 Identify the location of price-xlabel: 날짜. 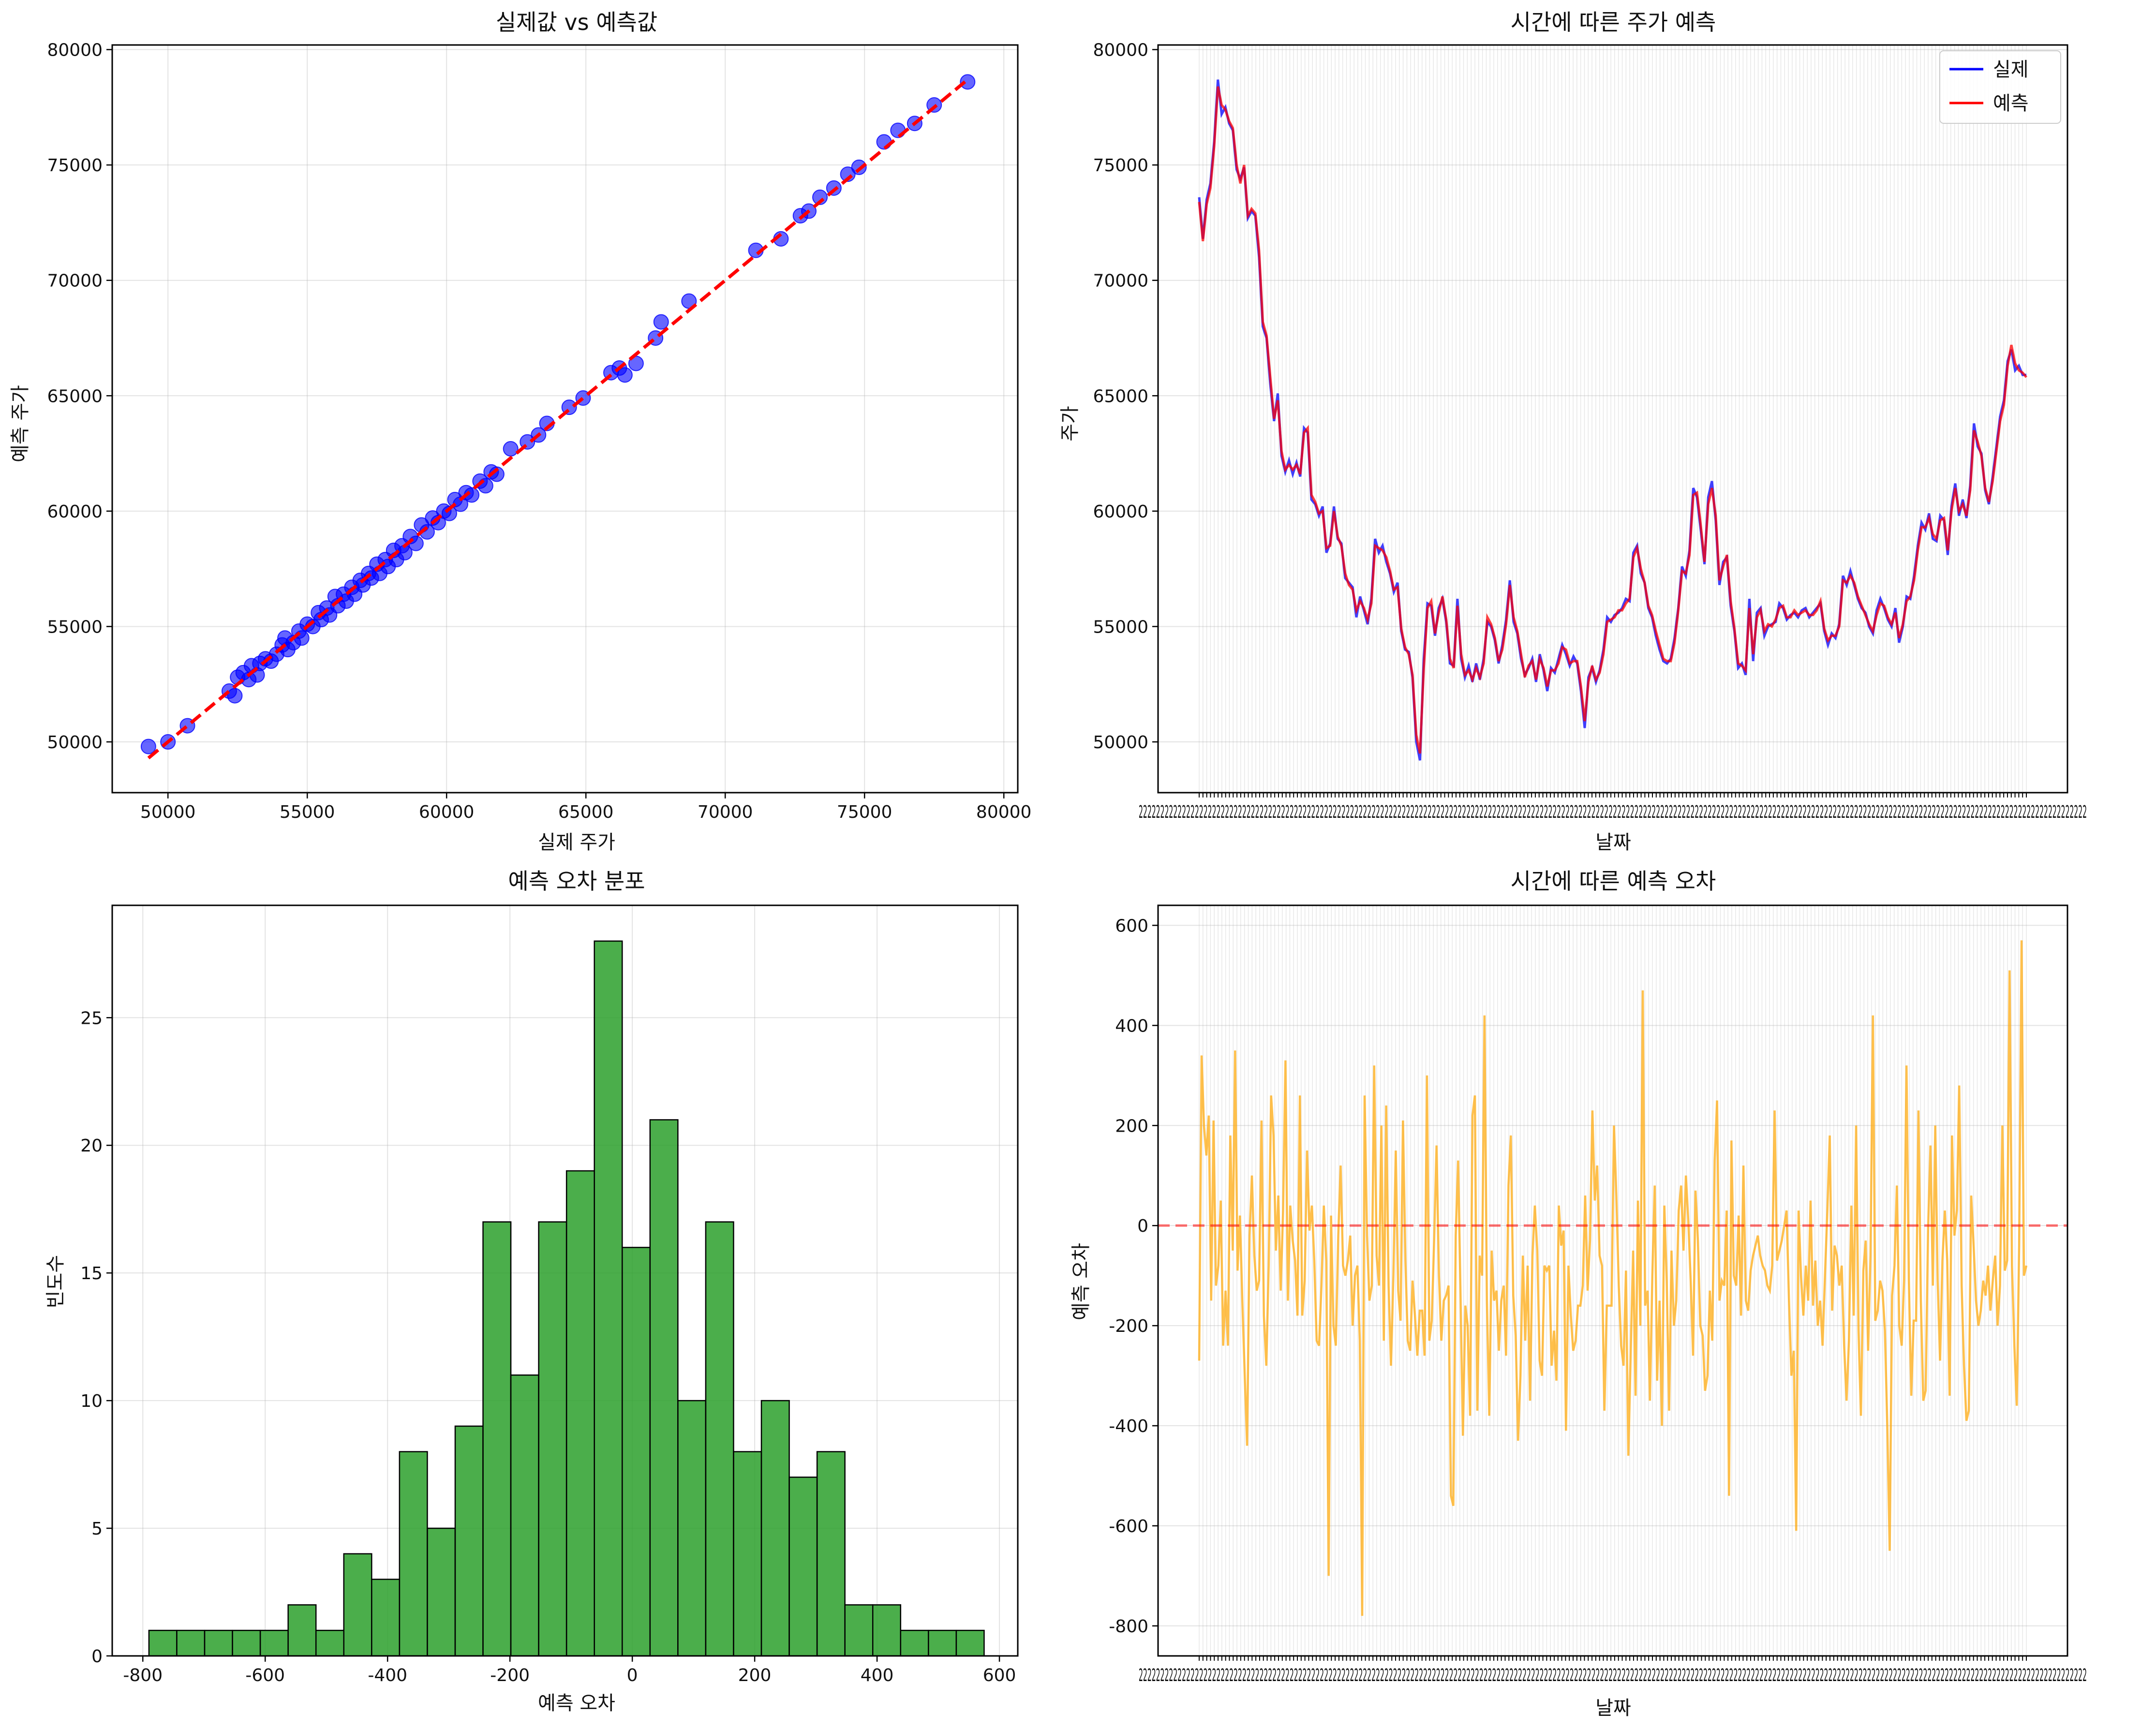
(1613, 842).